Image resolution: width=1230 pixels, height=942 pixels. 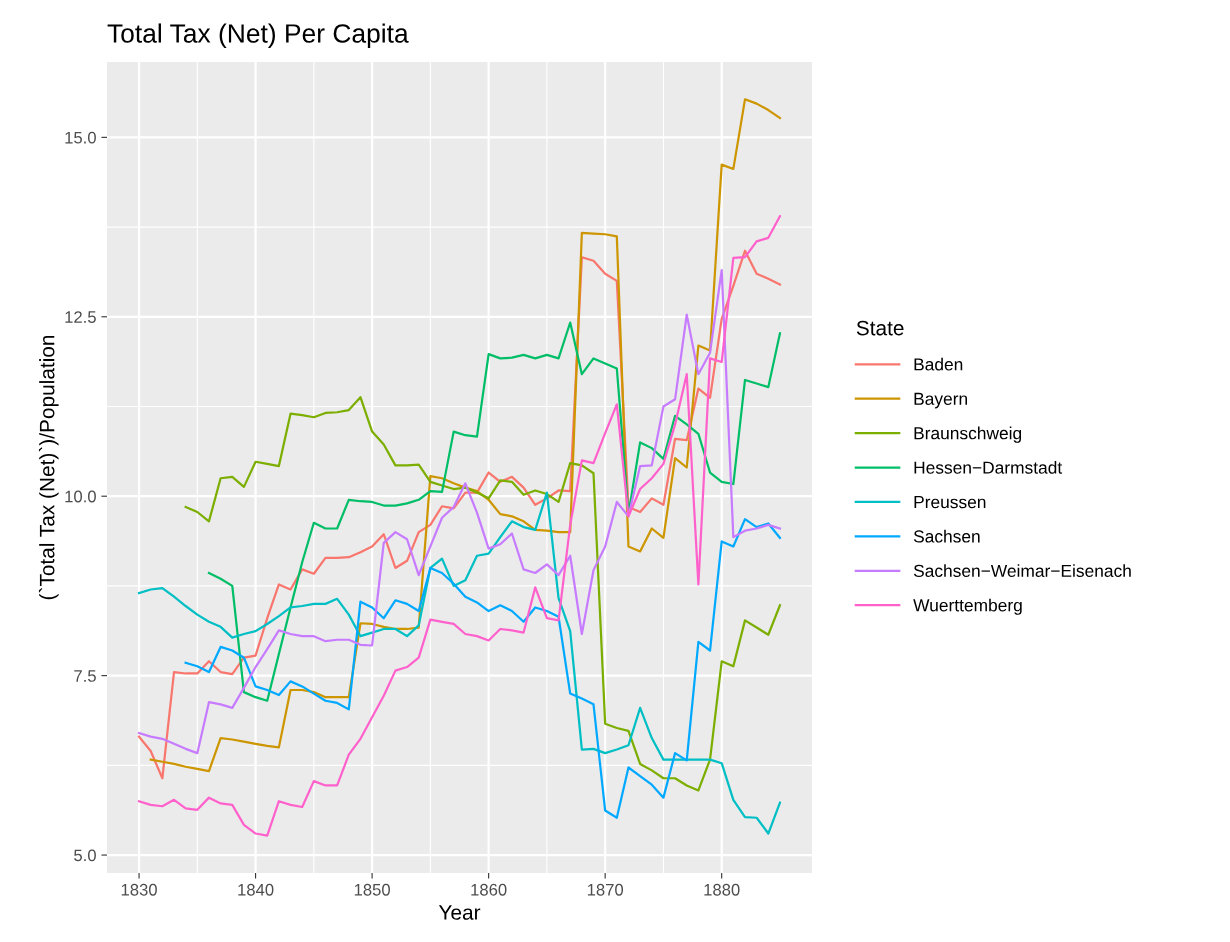 I want to click on legend-label: Braunschweig, so click(x=968, y=434).